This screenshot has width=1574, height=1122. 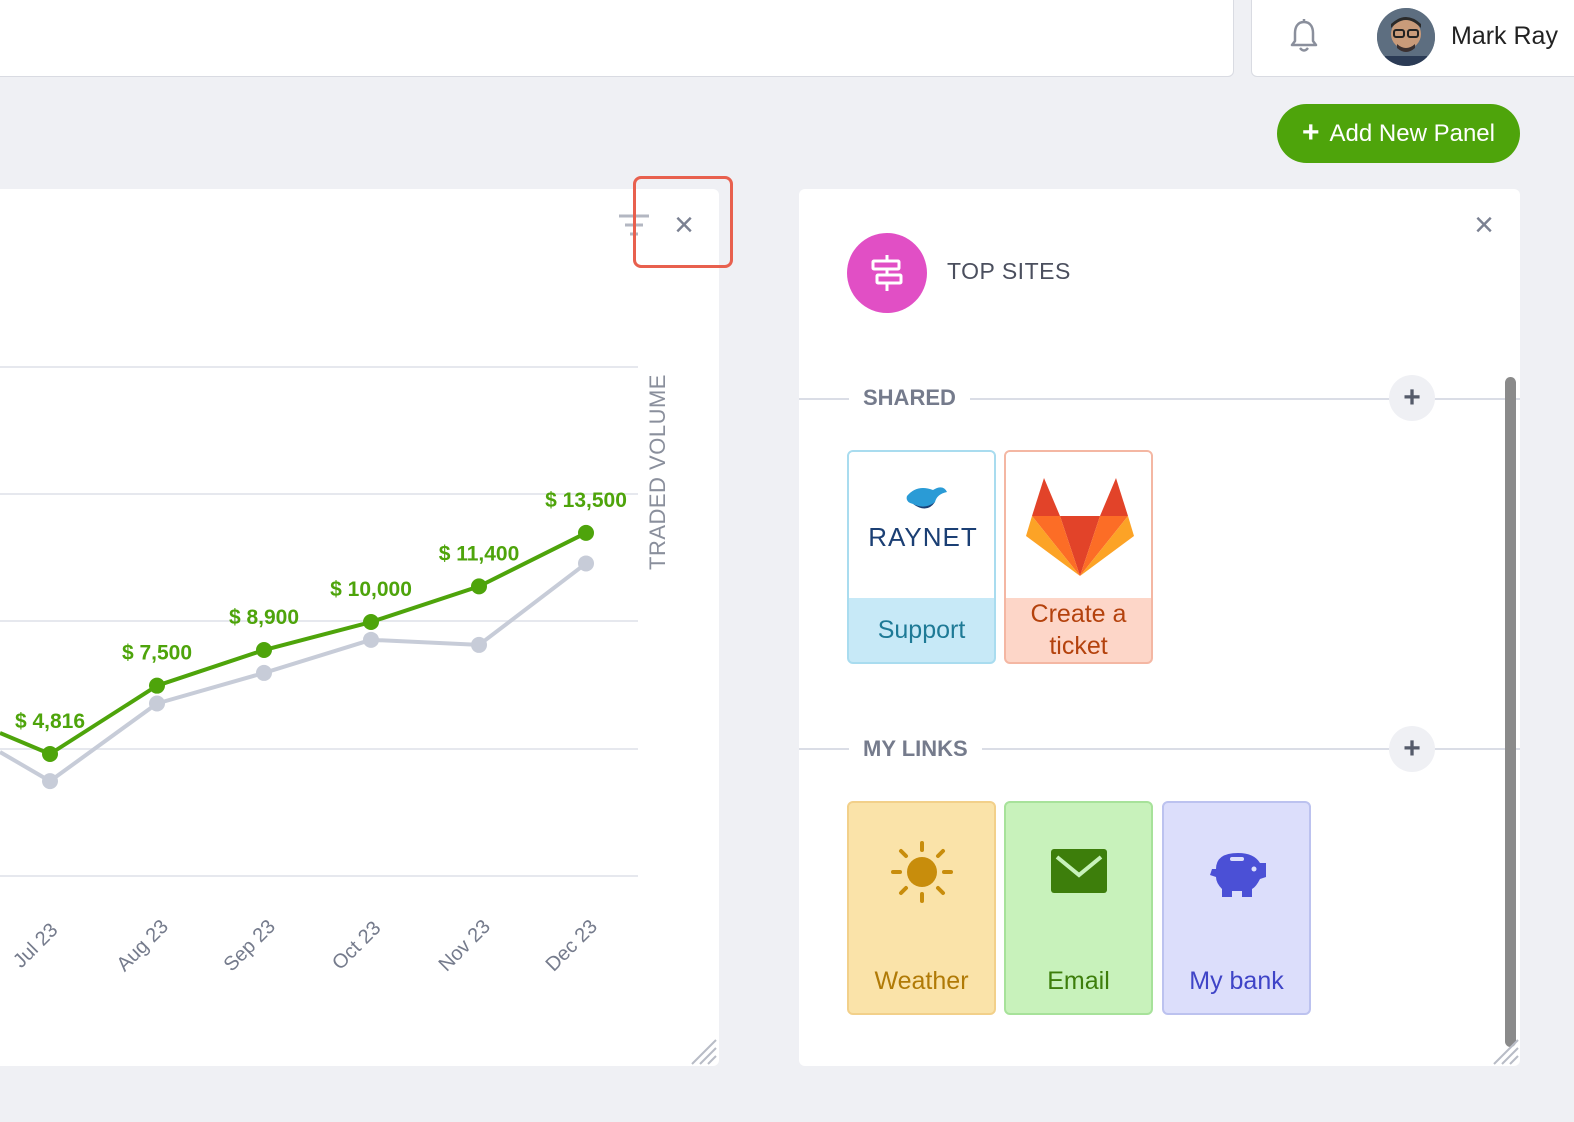 What do you see at coordinates (1311, 132) in the screenshot?
I see `plus-icon: +` at bounding box center [1311, 132].